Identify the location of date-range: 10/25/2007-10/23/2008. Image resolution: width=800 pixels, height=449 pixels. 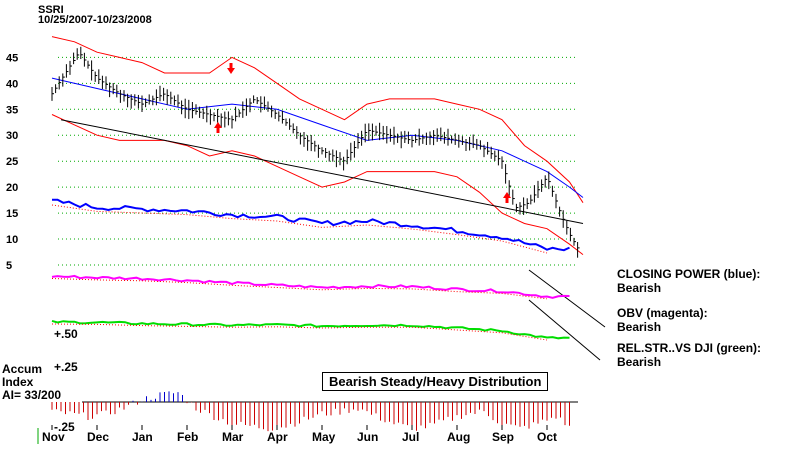
(95, 20).